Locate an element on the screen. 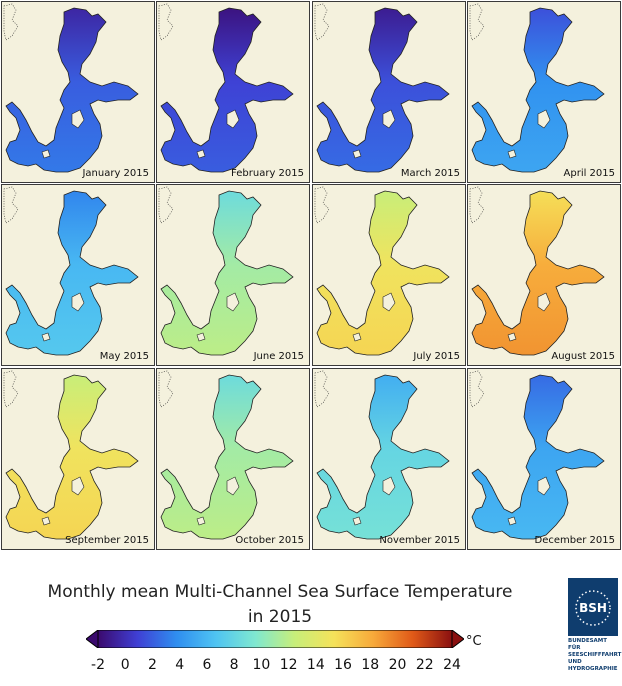  month-map-panel: February 2015 is located at coordinates (233, 92).